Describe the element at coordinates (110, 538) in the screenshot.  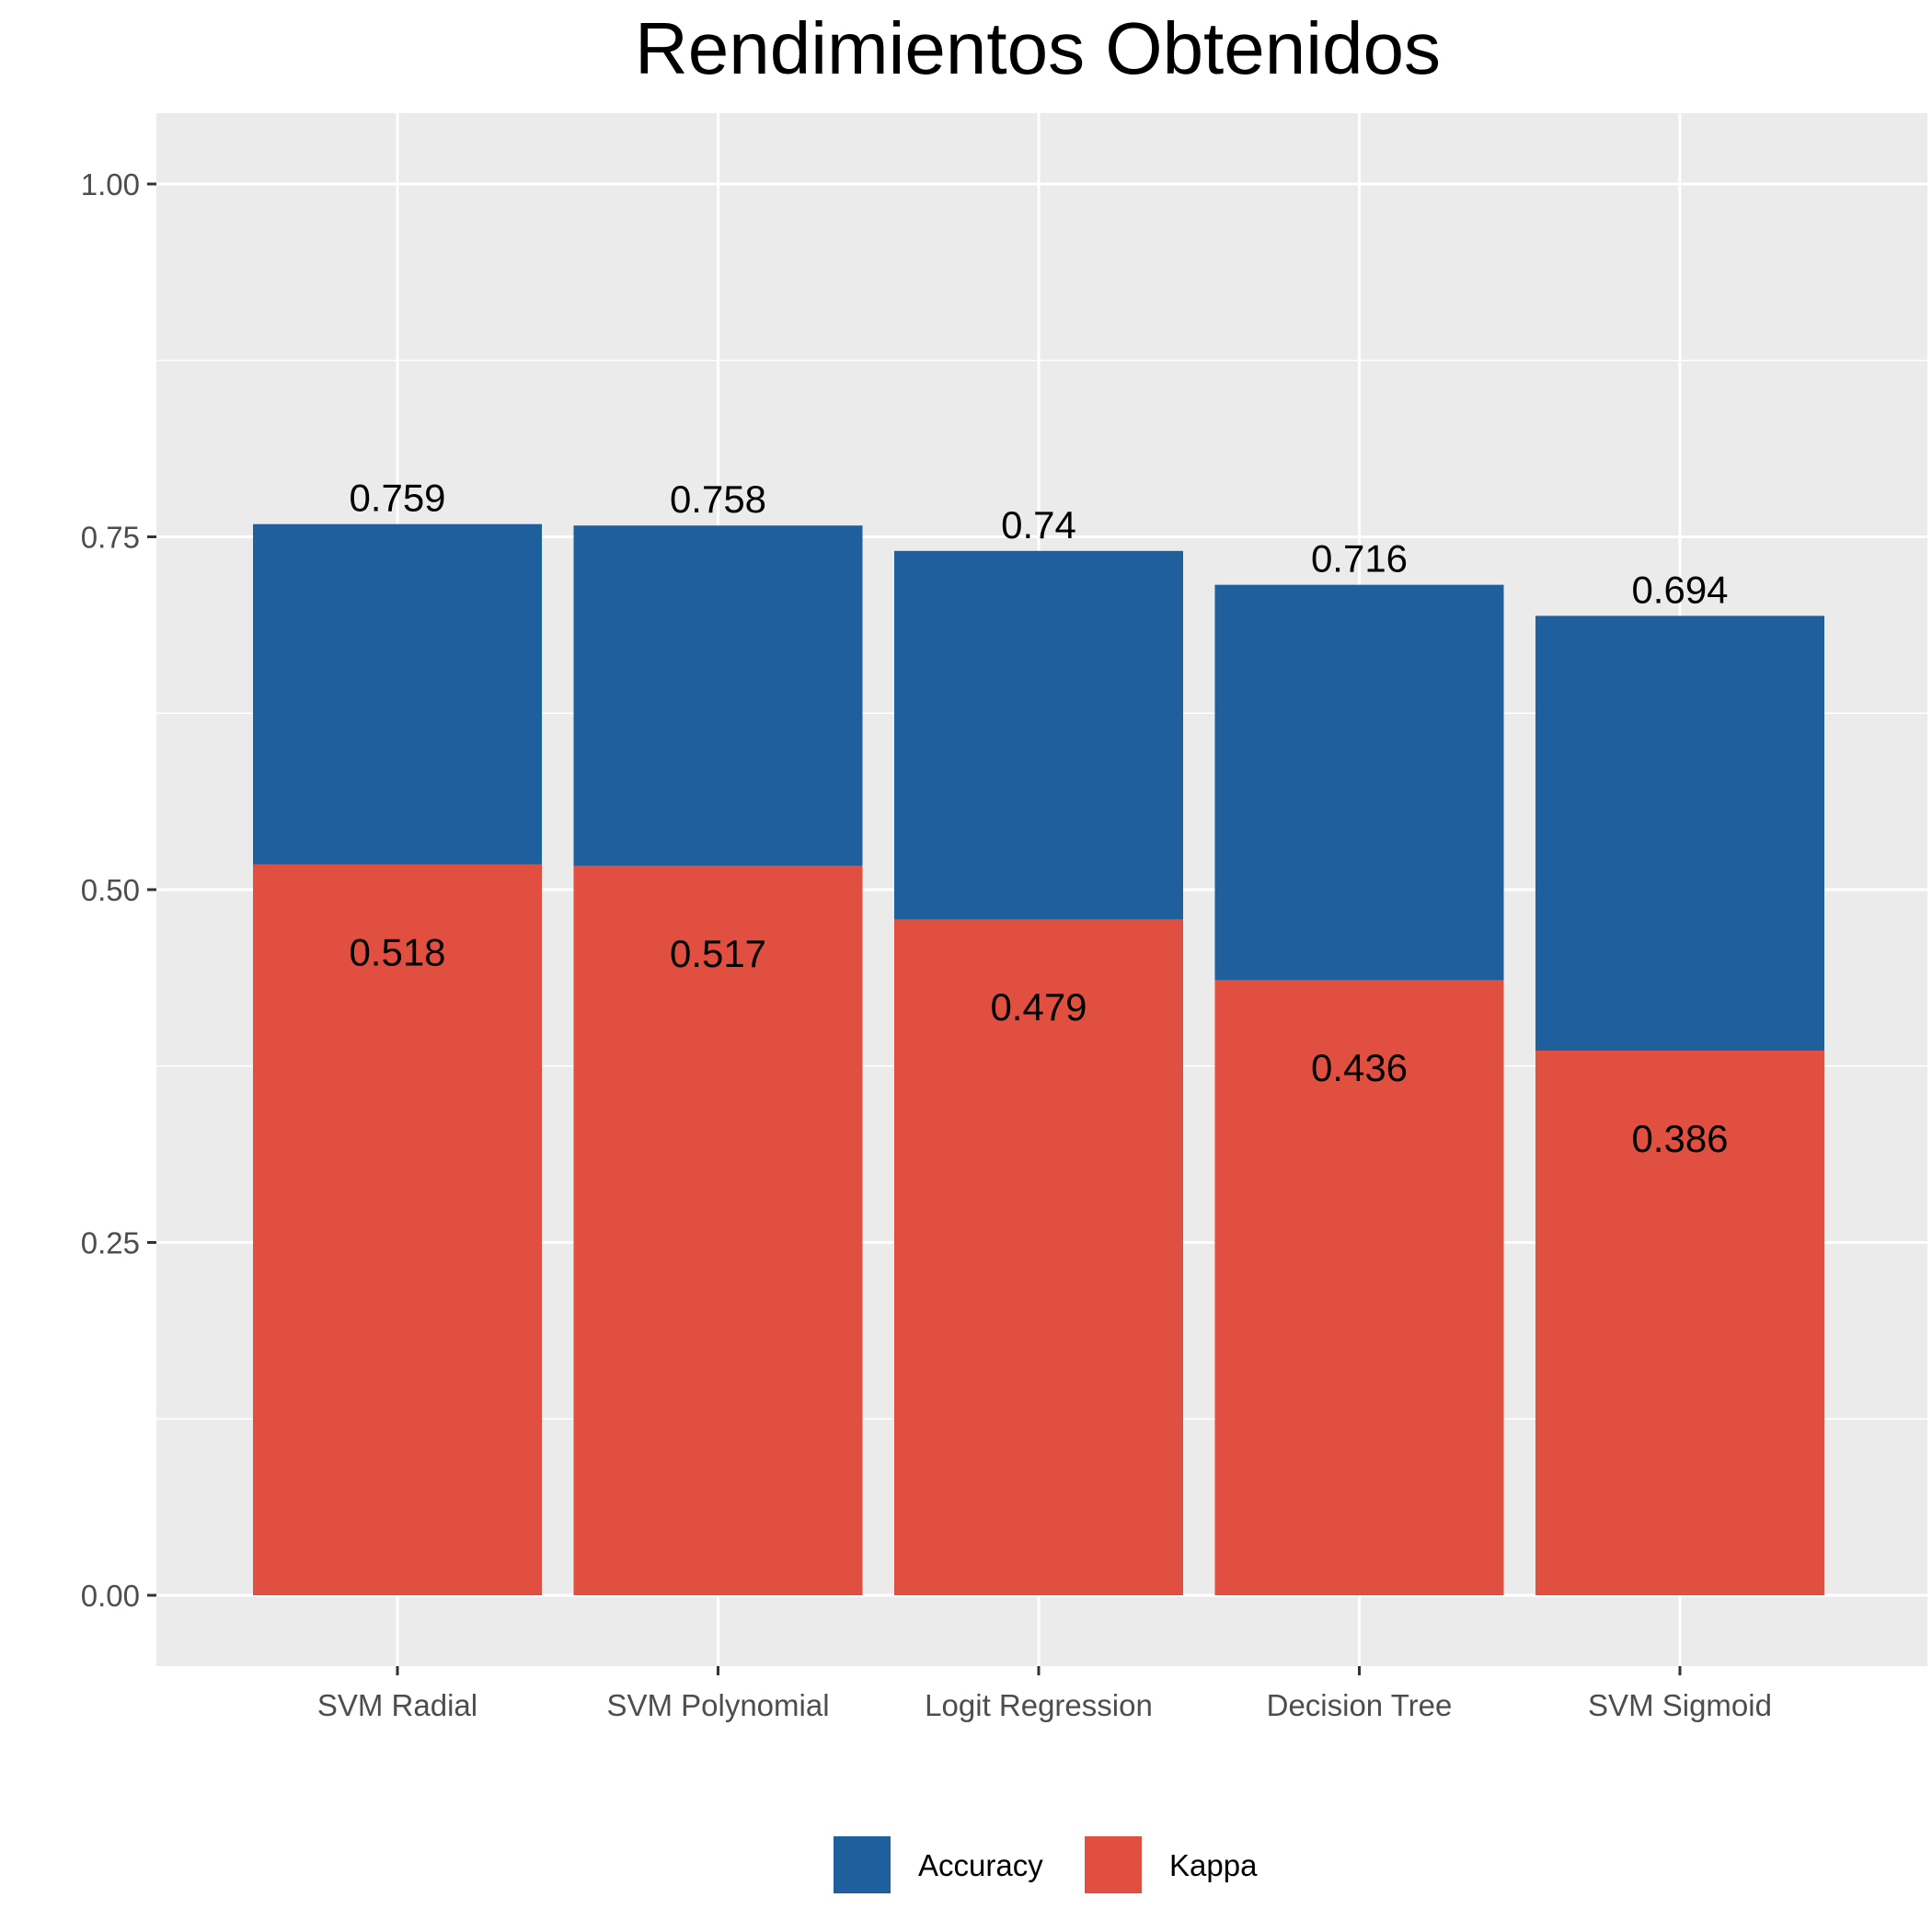
I see `y-tick-label: 0.75` at that location.